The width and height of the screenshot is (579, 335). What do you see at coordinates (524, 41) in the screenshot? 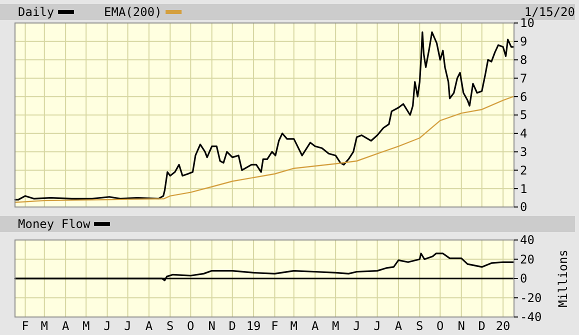
I see `y-tick-label: 9` at bounding box center [524, 41].